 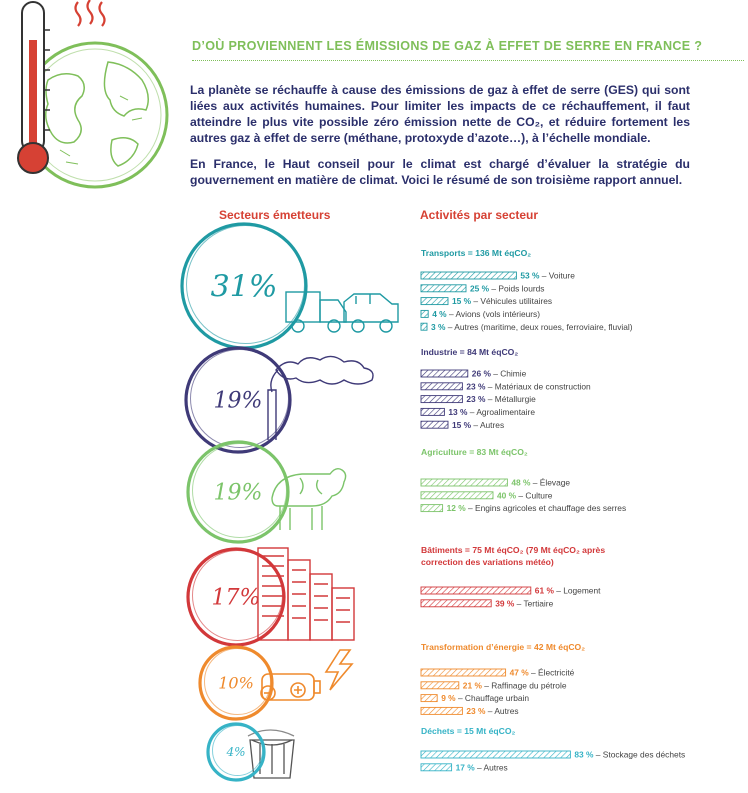 What do you see at coordinates (505, 603) in the screenshot?
I see `activity-value: 39 %` at bounding box center [505, 603].